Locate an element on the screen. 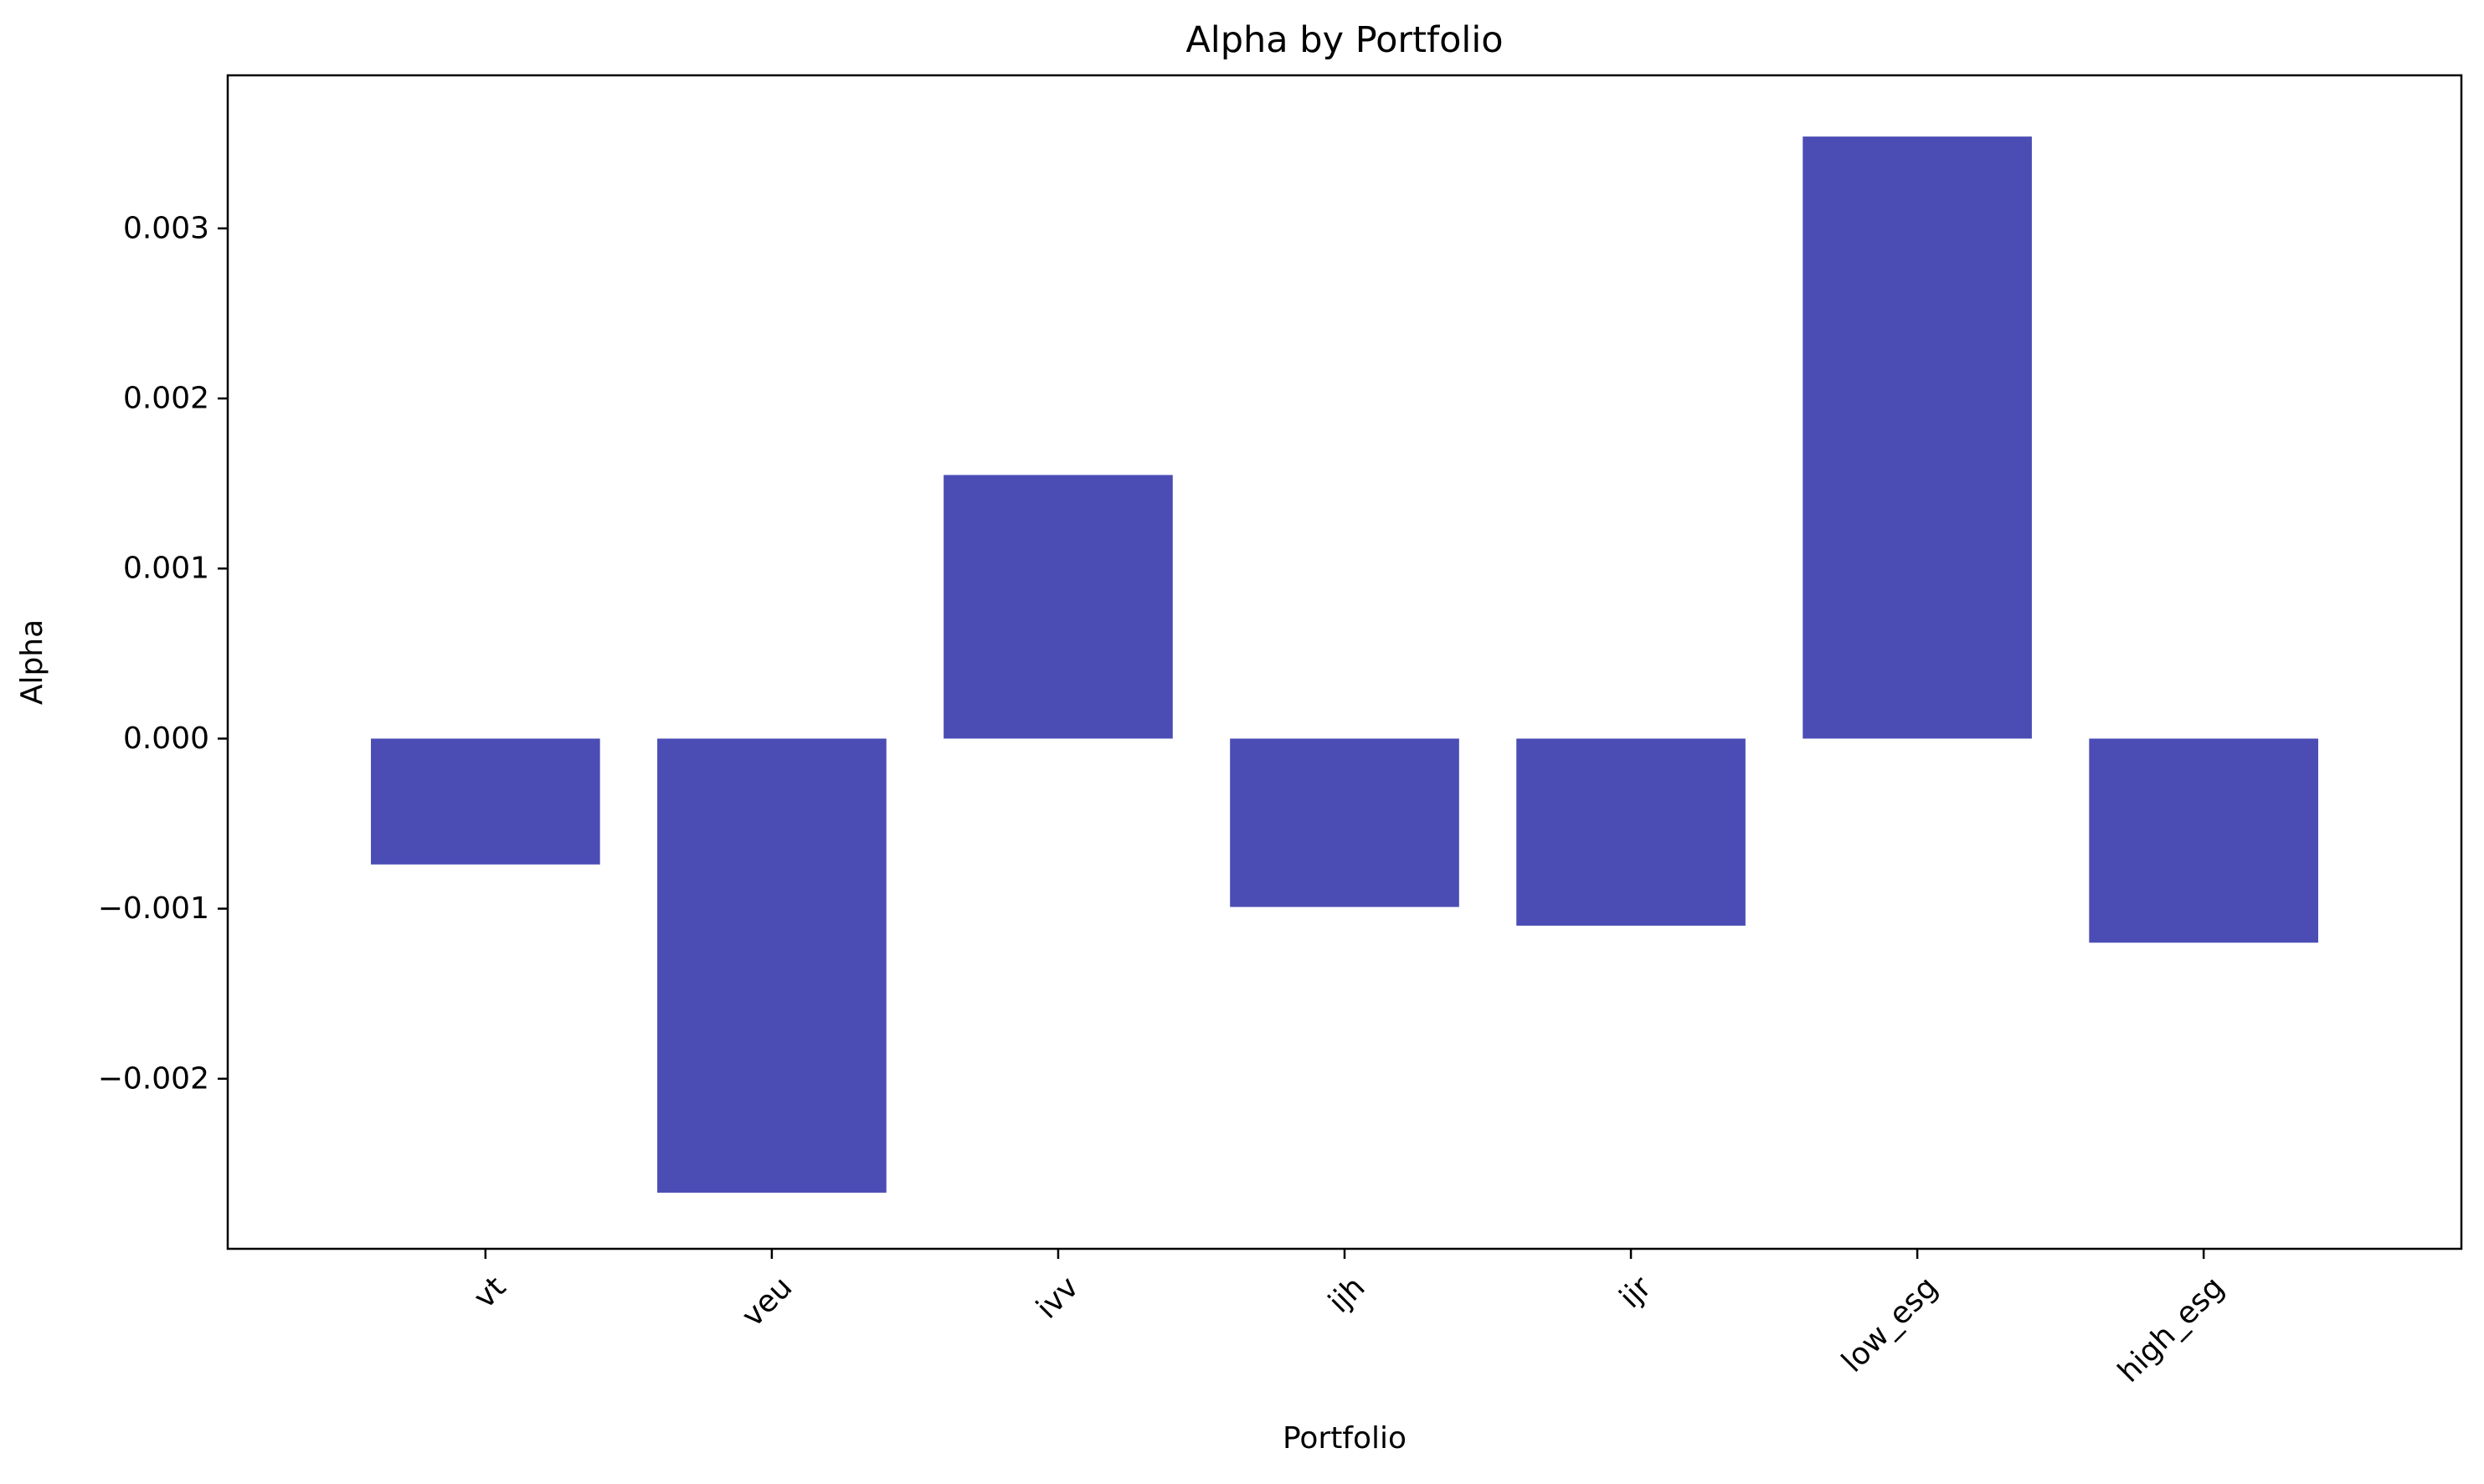 The image size is (2484, 1484). x-tick-label-veu: veu is located at coordinates (767, 1302).